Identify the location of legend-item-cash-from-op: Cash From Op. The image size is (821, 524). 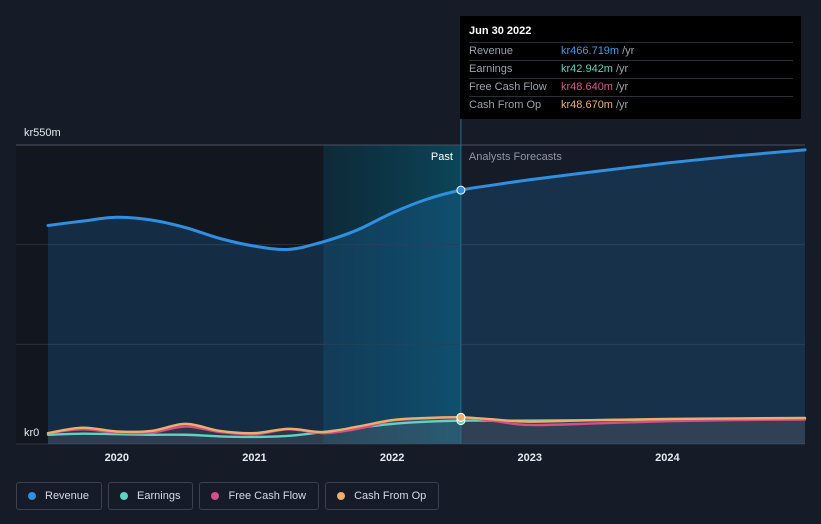
(382, 496).